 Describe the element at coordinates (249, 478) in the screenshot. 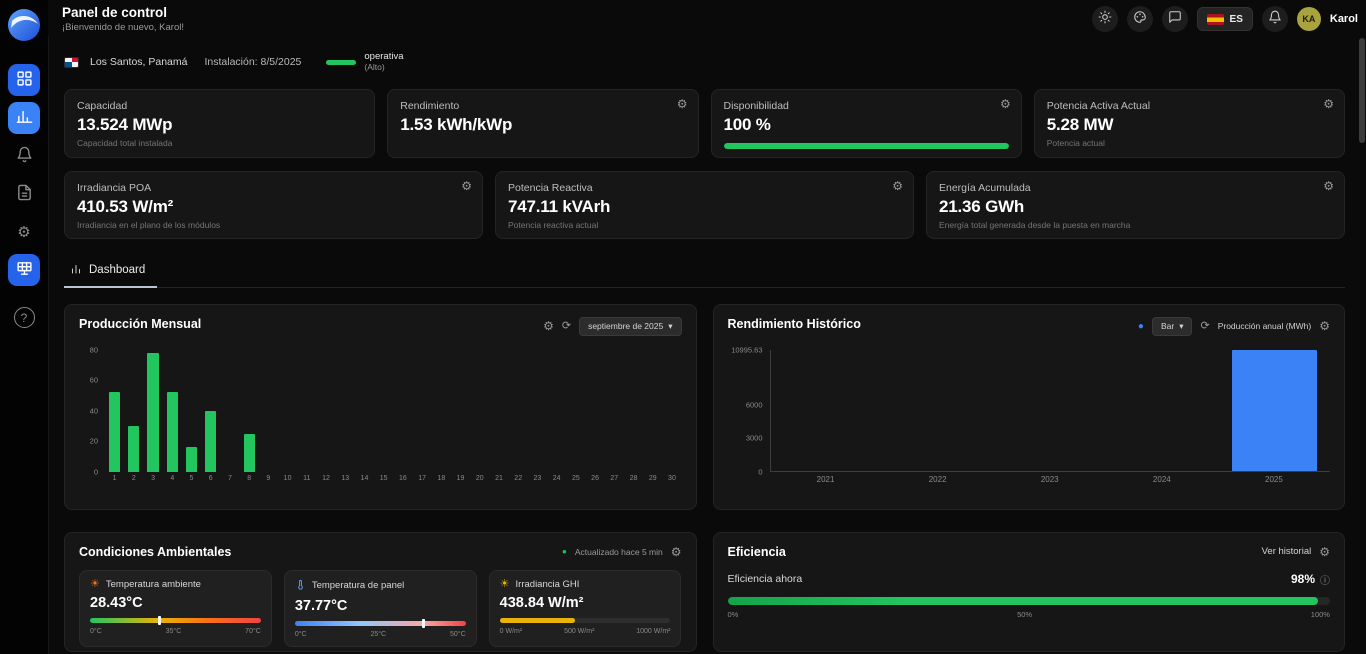

I see `x-tick-label: 8` at that location.